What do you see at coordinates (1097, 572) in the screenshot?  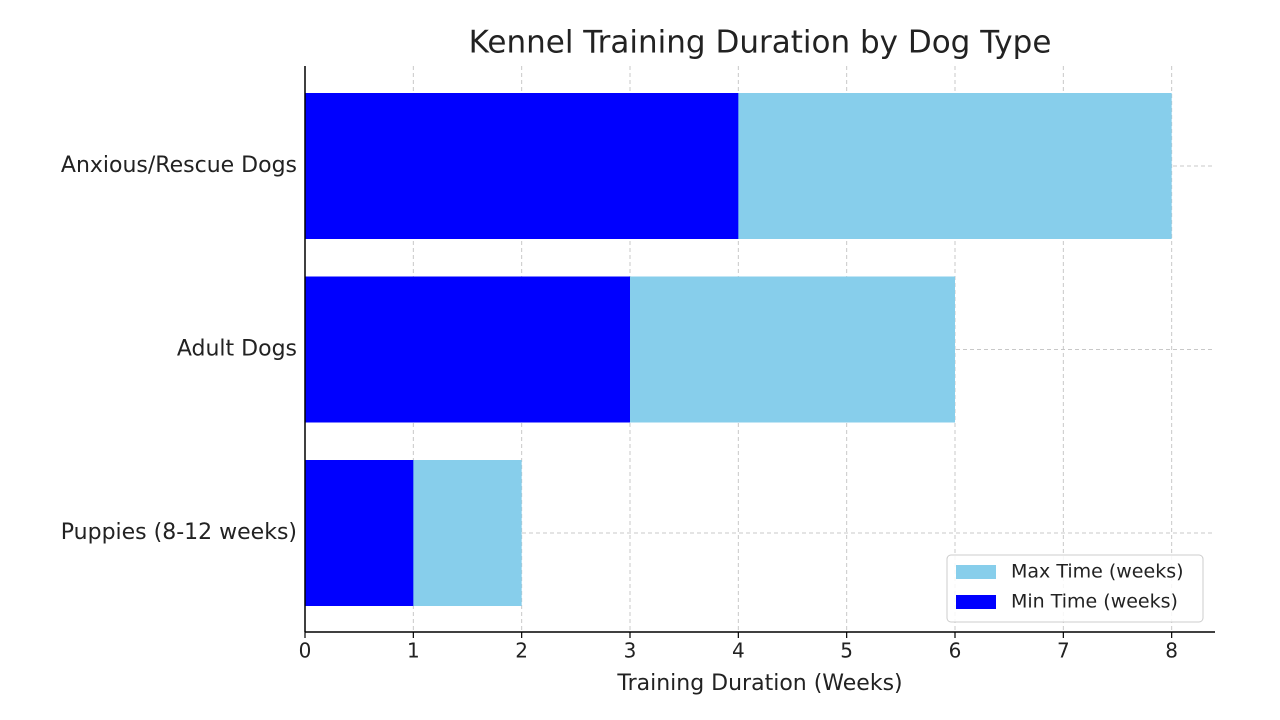 I see `legend-label: Max Time (weeks)` at bounding box center [1097, 572].